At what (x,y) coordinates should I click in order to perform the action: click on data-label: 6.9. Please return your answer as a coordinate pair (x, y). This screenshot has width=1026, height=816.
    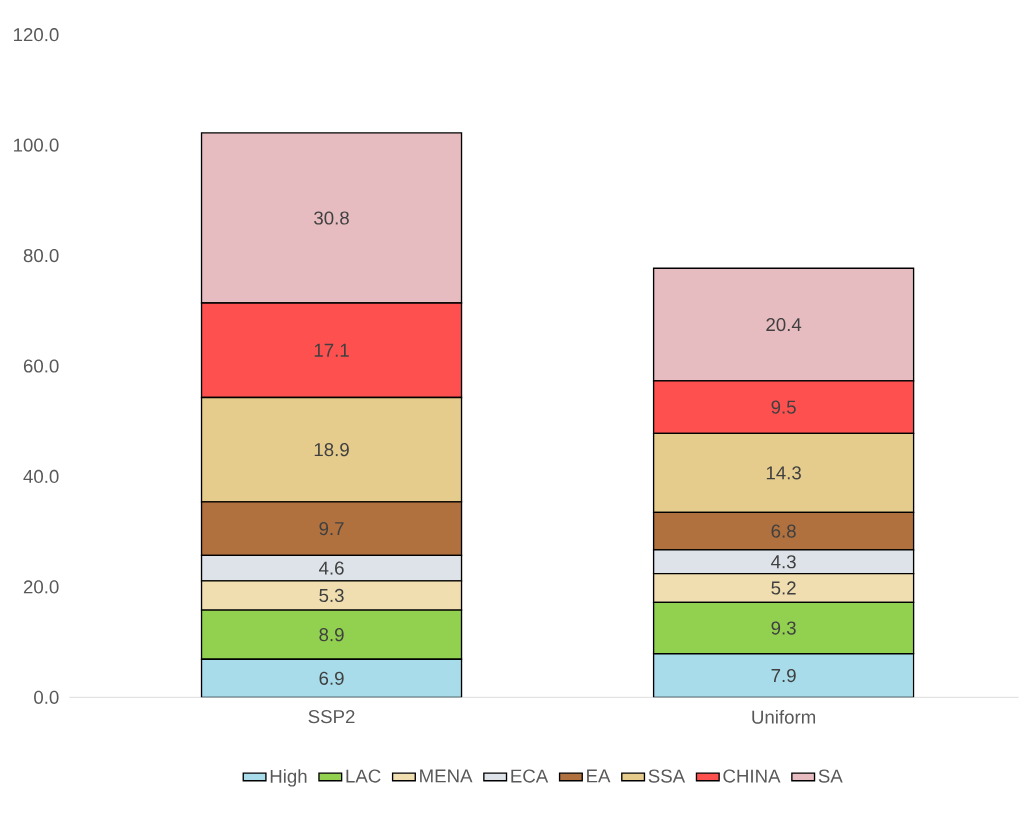
    Looking at the image, I should click on (331, 678).